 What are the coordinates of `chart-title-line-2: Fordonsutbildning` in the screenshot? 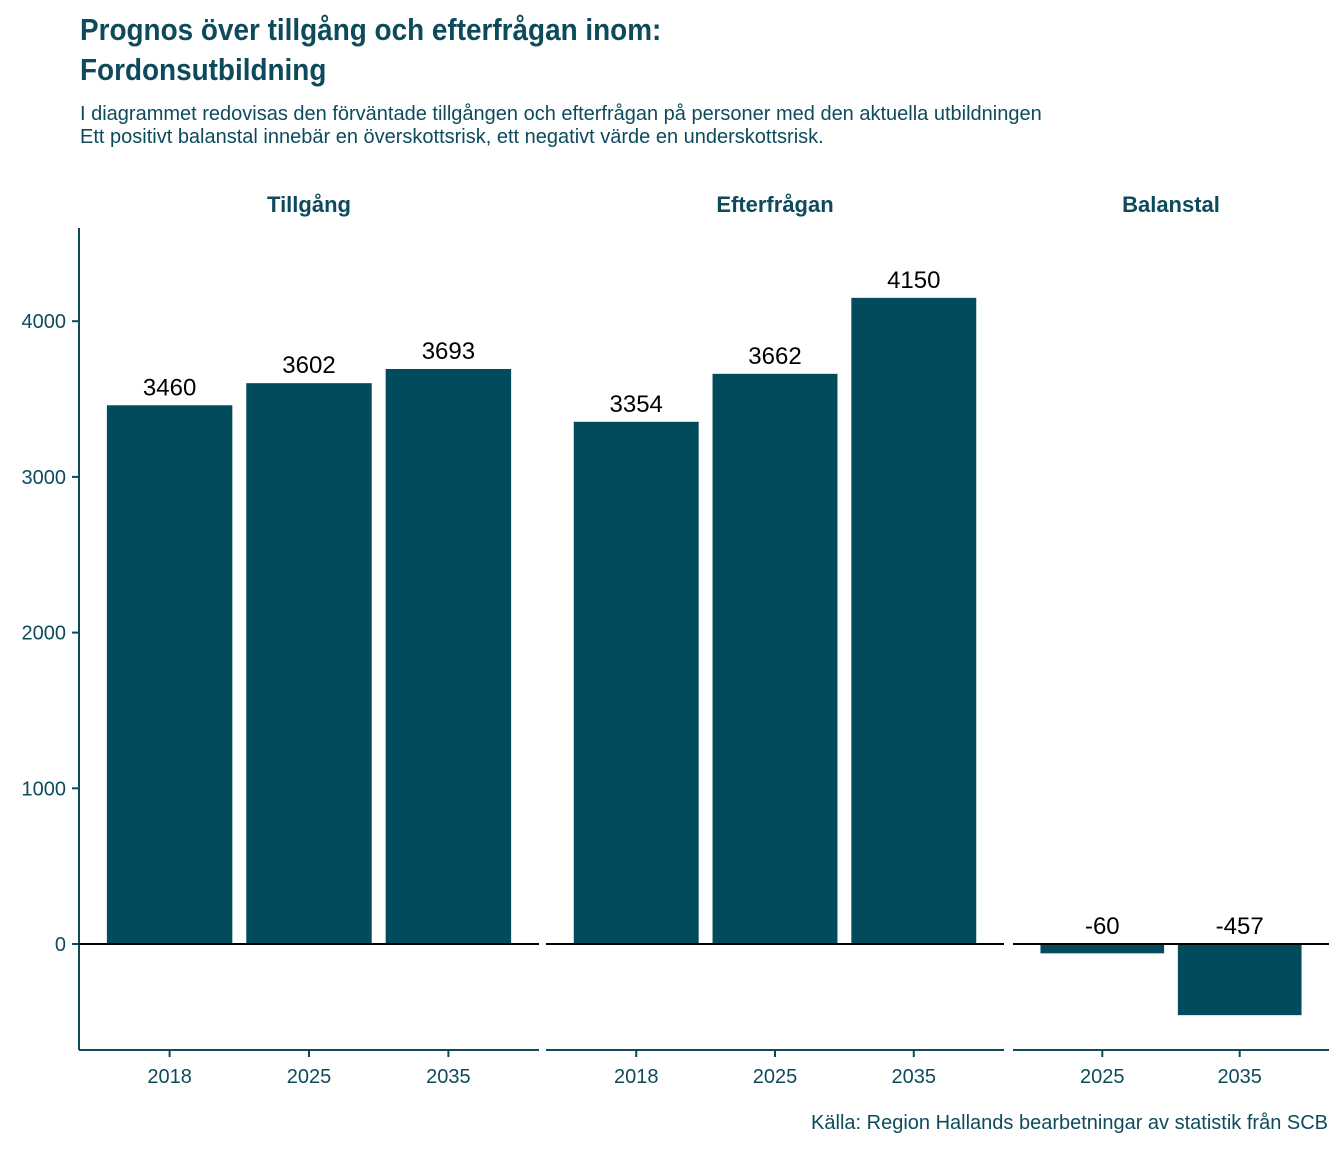 It's located at (203, 69).